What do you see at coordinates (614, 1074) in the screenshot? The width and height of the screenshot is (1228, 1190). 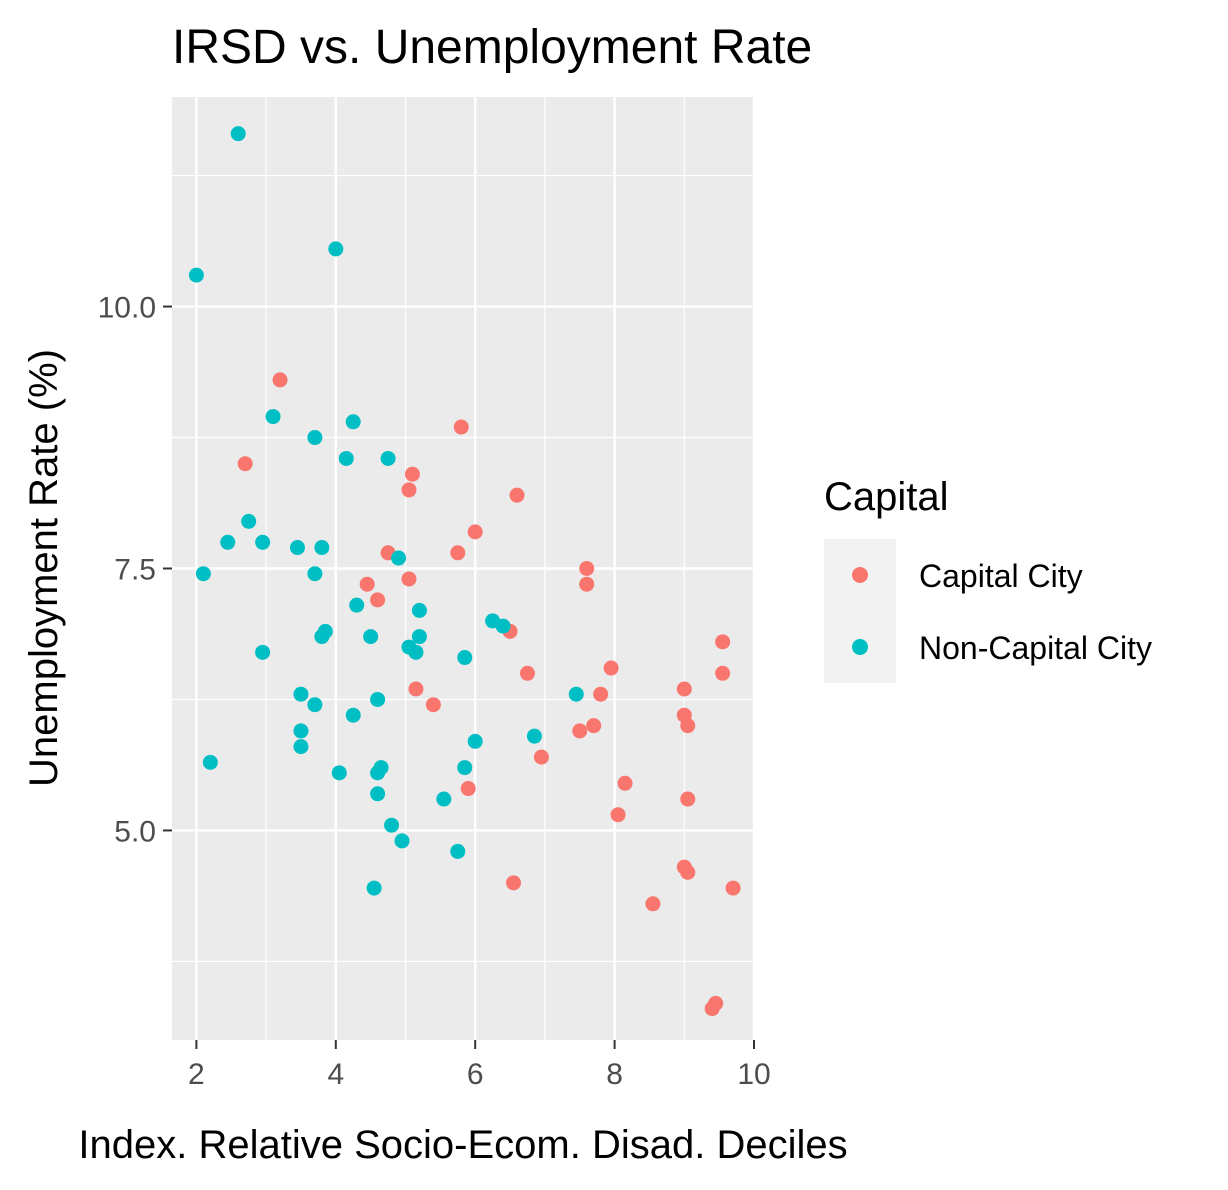 I see `x-tick-label: 8` at bounding box center [614, 1074].